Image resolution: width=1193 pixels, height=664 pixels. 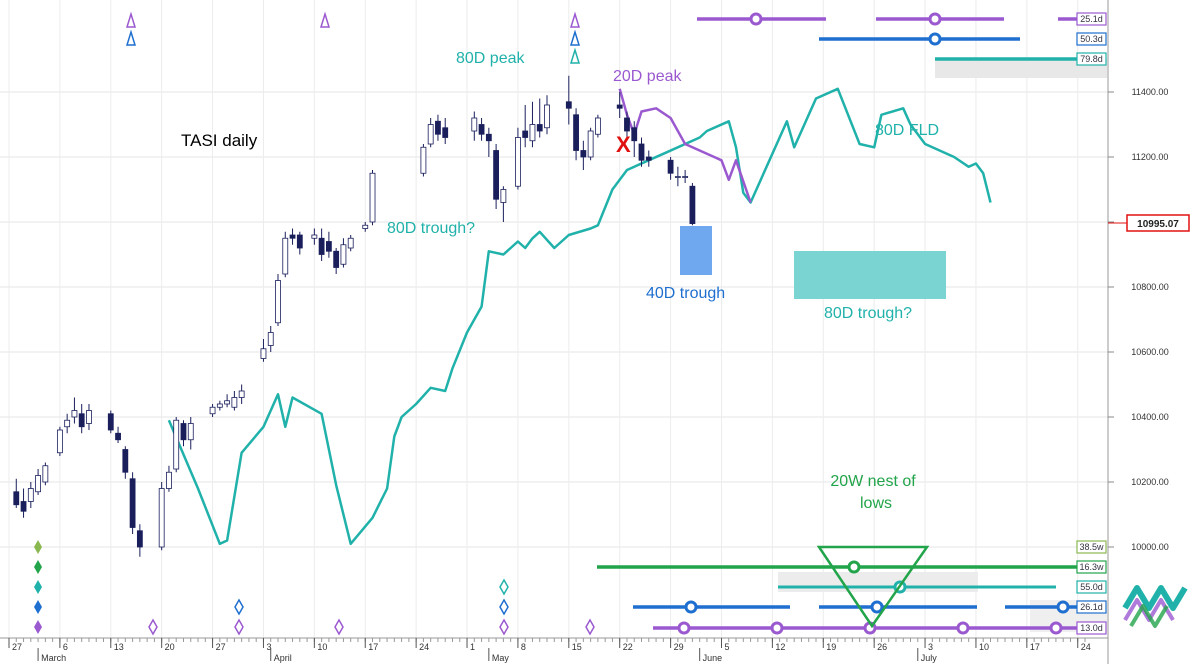 What do you see at coordinates (930, 647) in the screenshot?
I see `x-tick-label: 3` at bounding box center [930, 647].